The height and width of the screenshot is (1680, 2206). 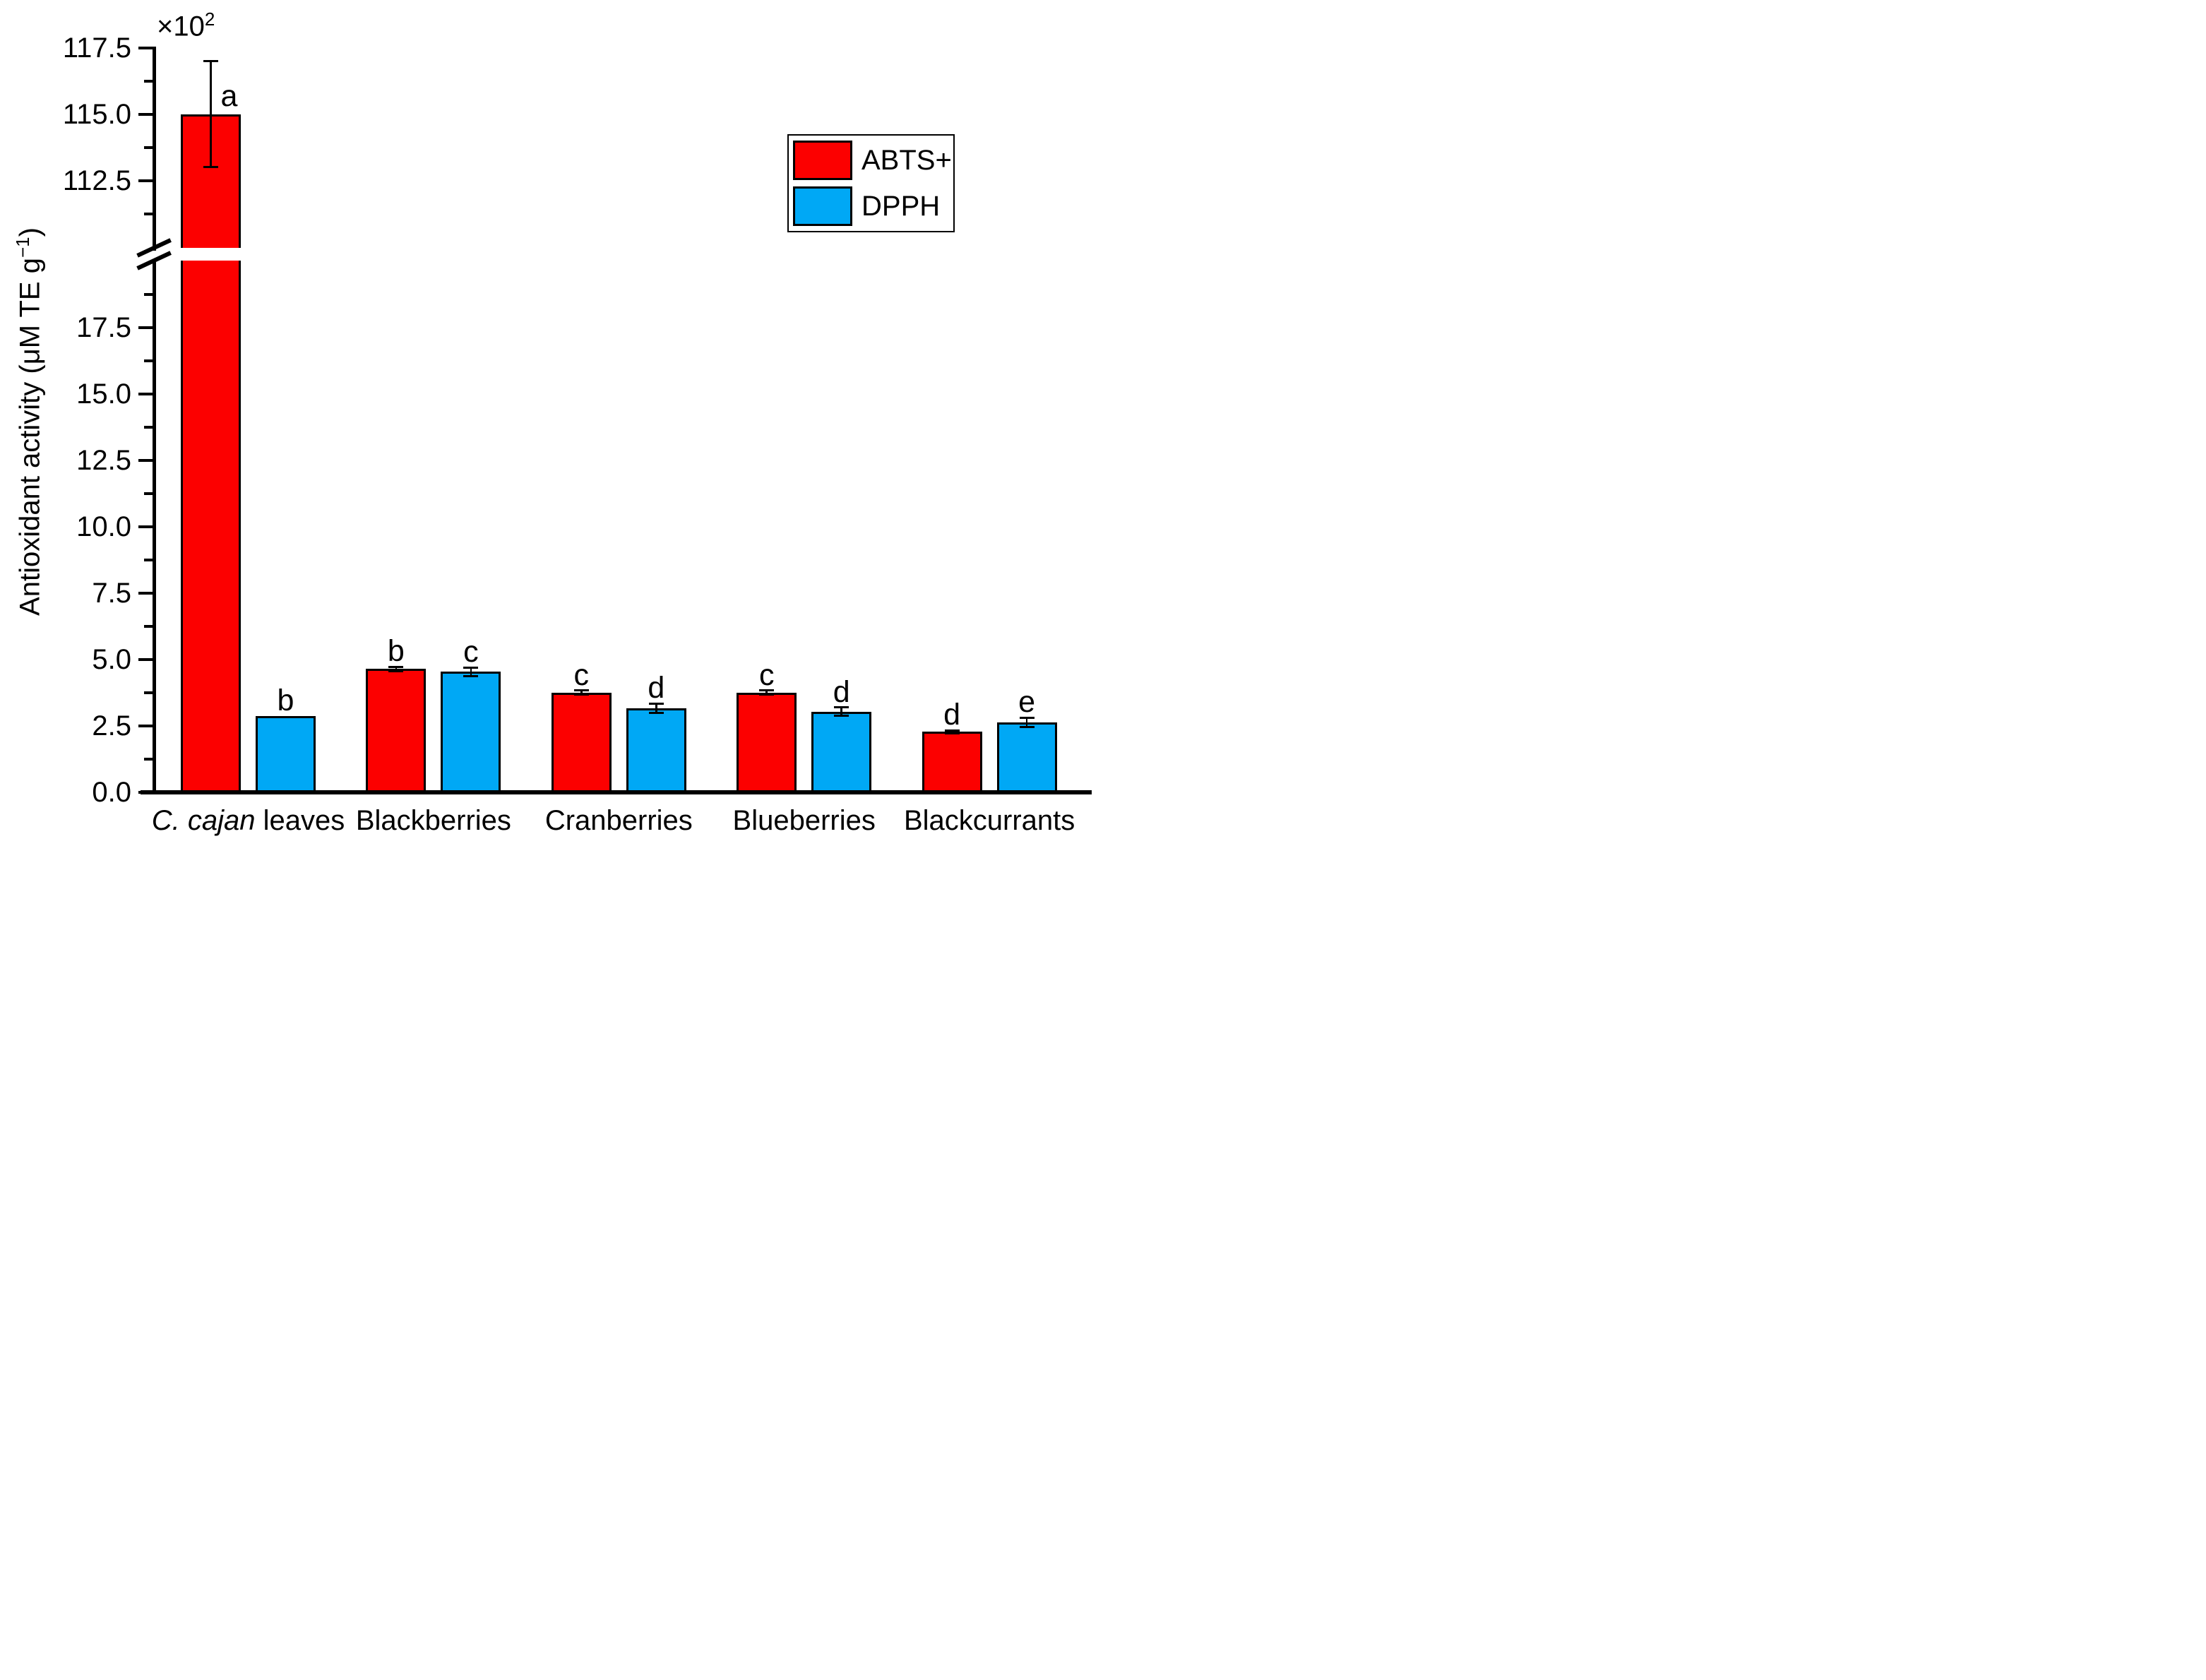 What do you see at coordinates (211, 454) in the screenshot?
I see `bar-abts-c.-cajan-leaves` at bounding box center [211, 454].